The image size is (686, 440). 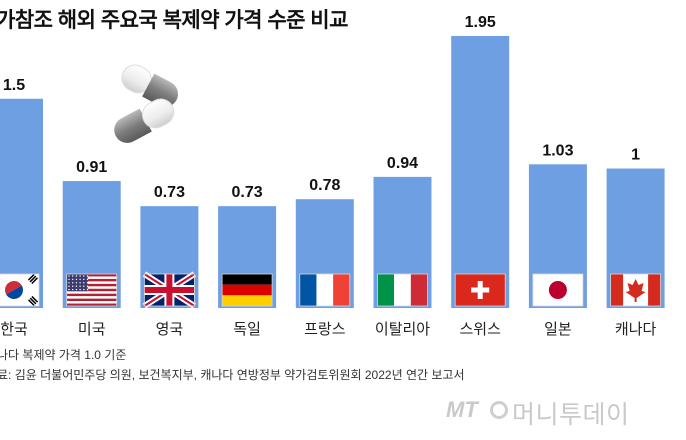 I want to click on category-label-스위스: 스위스, so click(x=480, y=329).